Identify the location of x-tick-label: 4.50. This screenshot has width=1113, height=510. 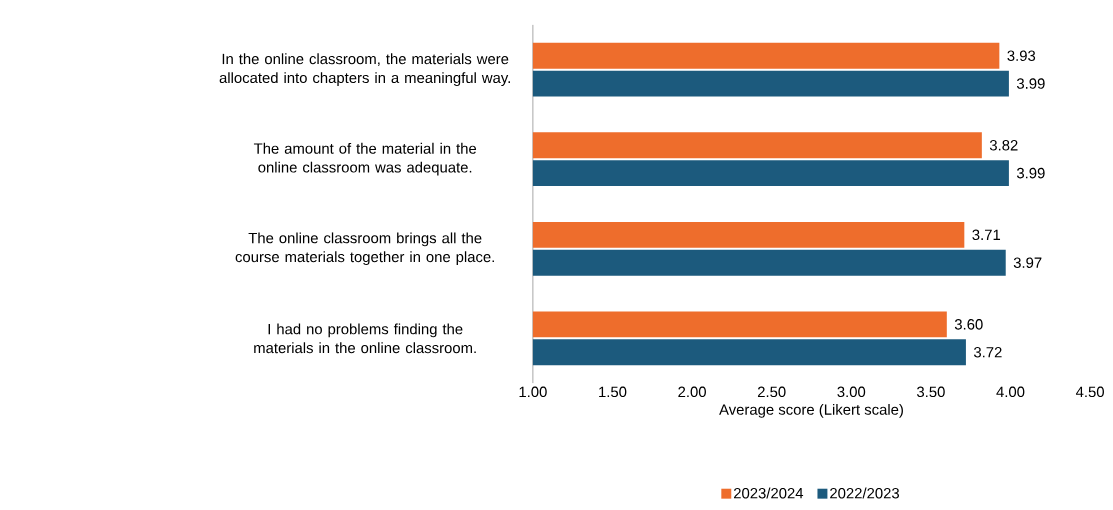
(1089, 391).